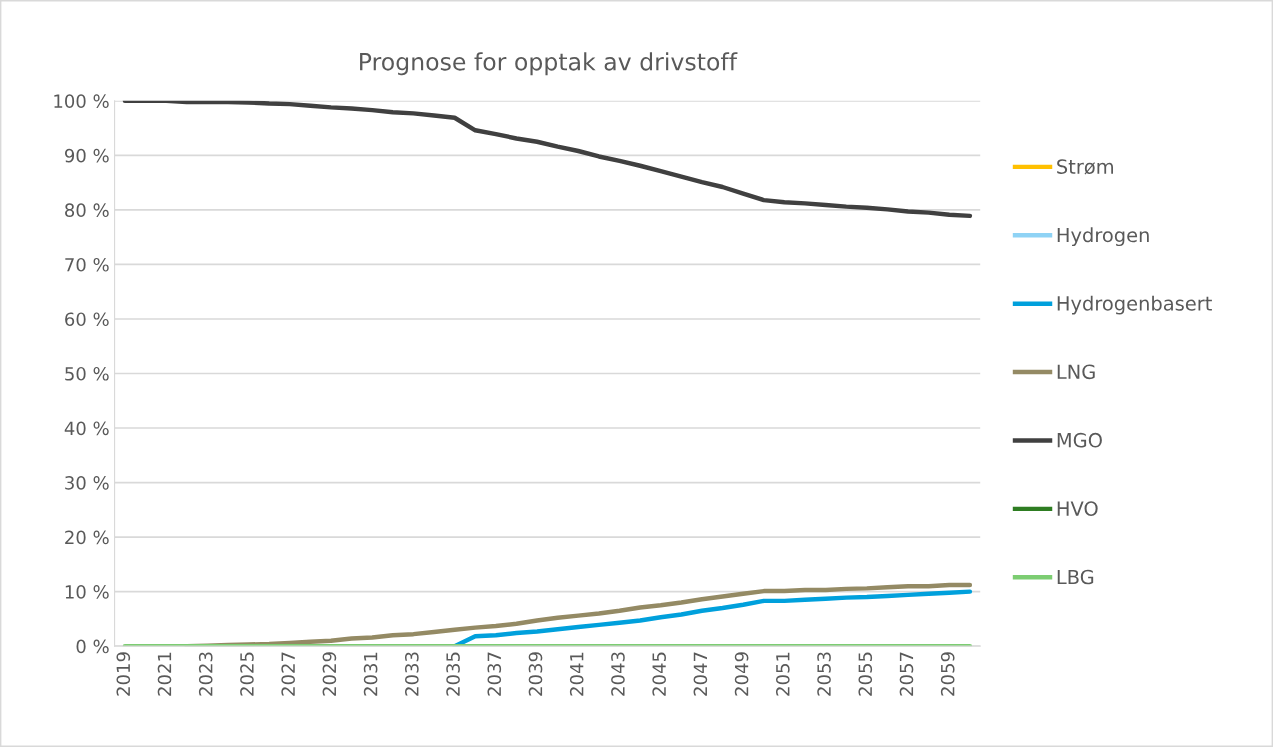 This screenshot has height=747, width=1273. I want to click on legend-label: Strøm, so click(1085, 167).